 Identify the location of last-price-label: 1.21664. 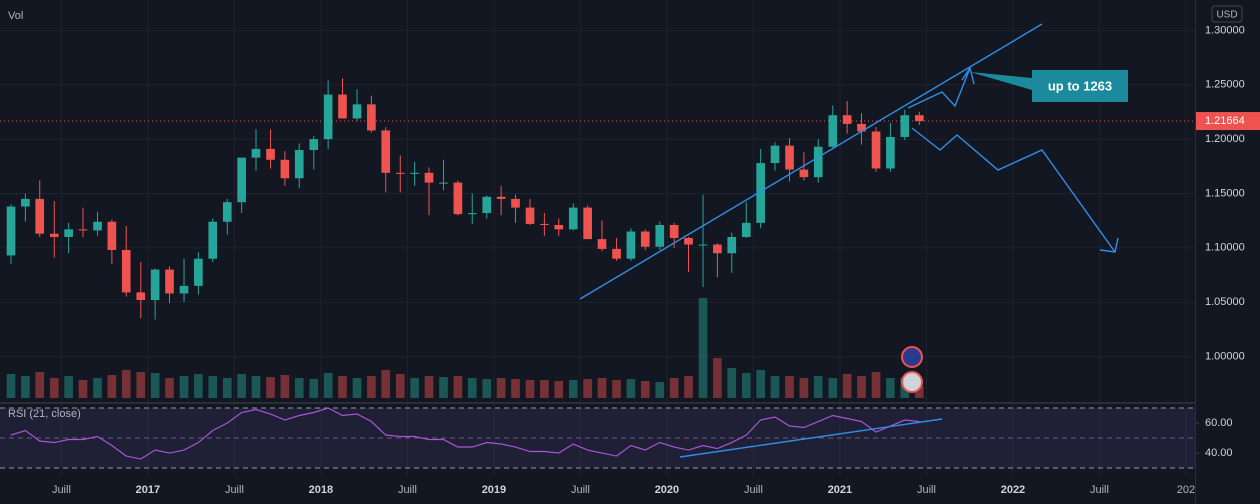
(1225, 121).